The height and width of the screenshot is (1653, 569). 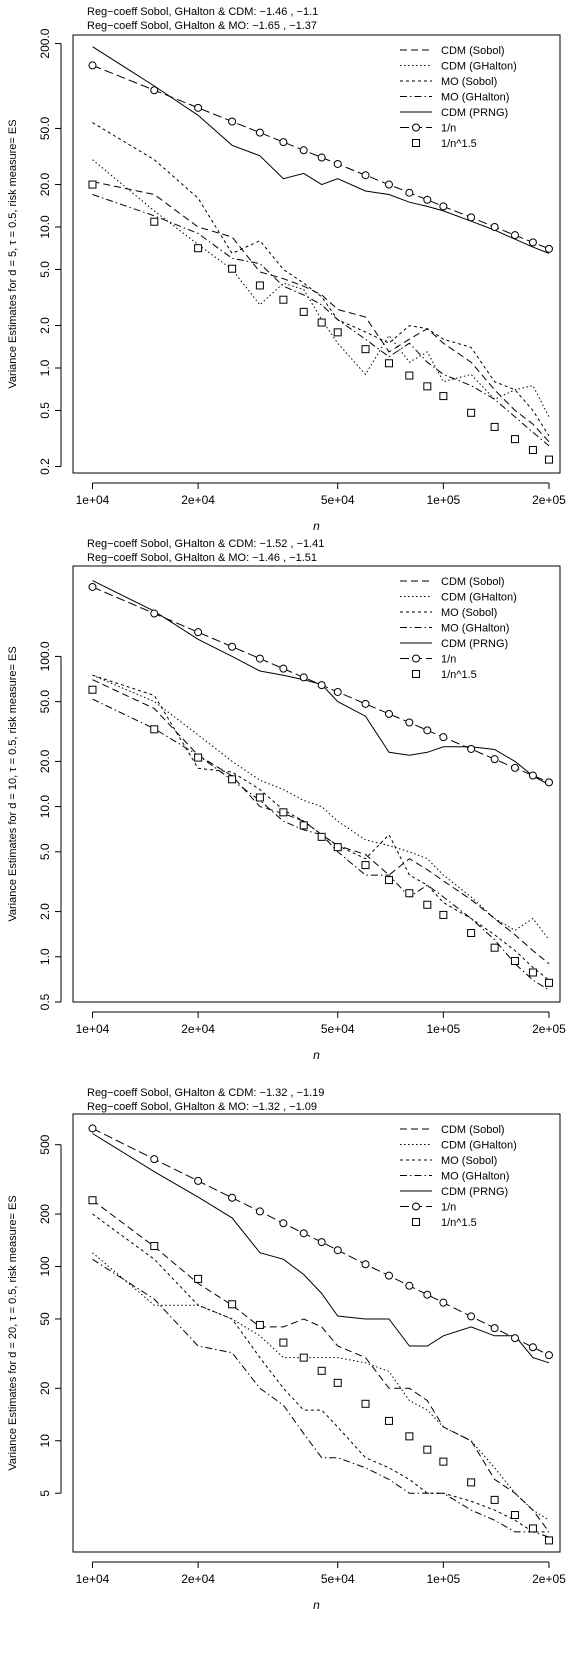 I want to click on legend-label: CDM (PRNG), so click(x=474, y=1192).